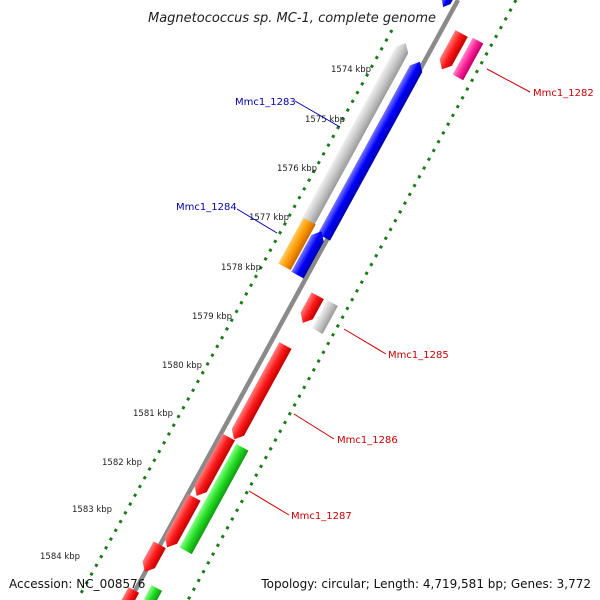  What do you see at coordinates (453, 50) in the screenshot?
I see `feature-mmc1-1282-red` at bounding box center [453, 50].